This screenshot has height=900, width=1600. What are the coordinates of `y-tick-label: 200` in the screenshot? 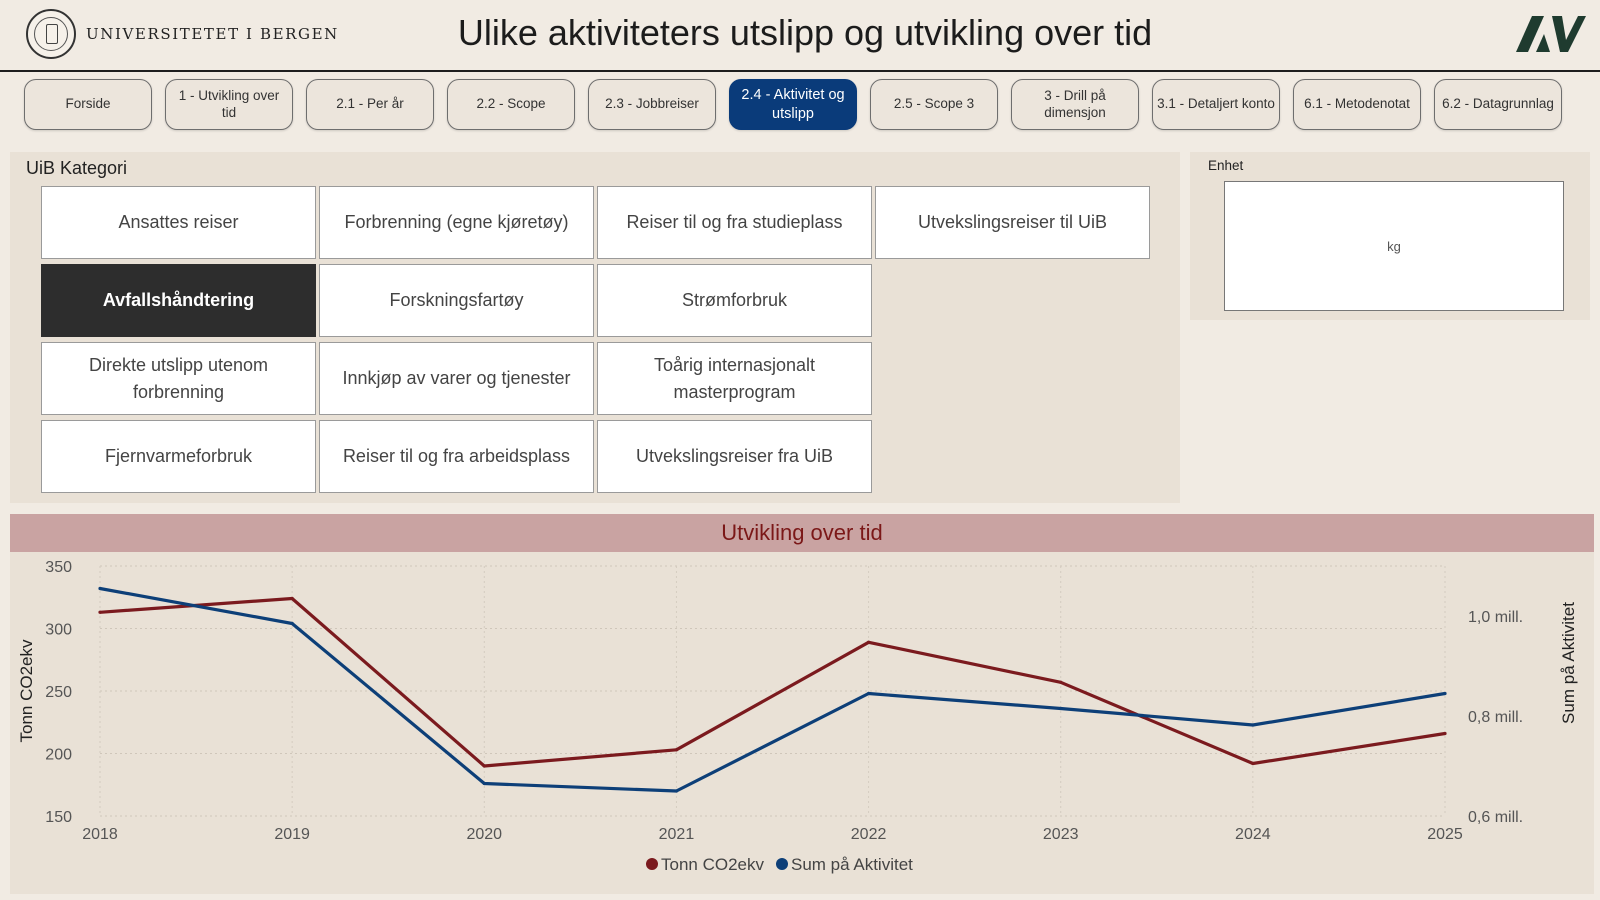 It's located at (58, 755).